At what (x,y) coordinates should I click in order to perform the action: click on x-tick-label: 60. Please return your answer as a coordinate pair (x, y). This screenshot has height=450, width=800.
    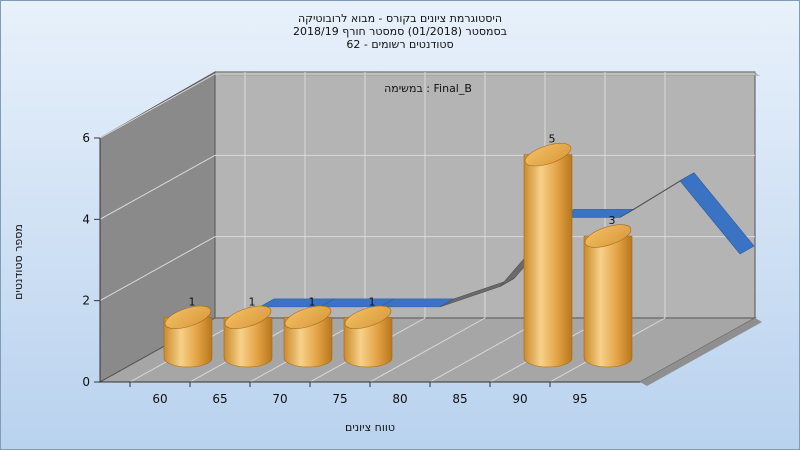
    Looking at the image, I should click on (159, 399).